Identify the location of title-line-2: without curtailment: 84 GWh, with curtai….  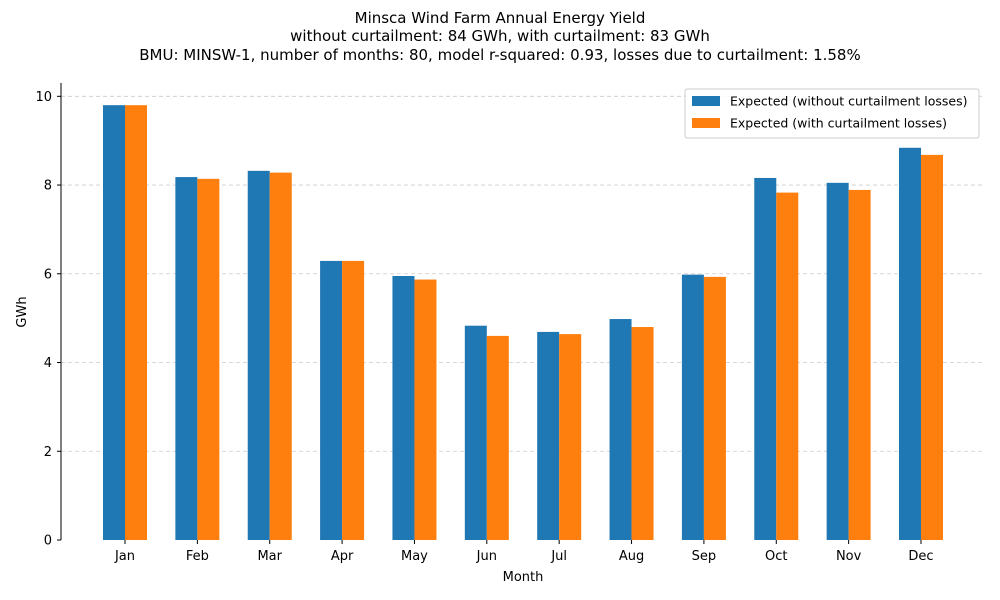
(500, 36).